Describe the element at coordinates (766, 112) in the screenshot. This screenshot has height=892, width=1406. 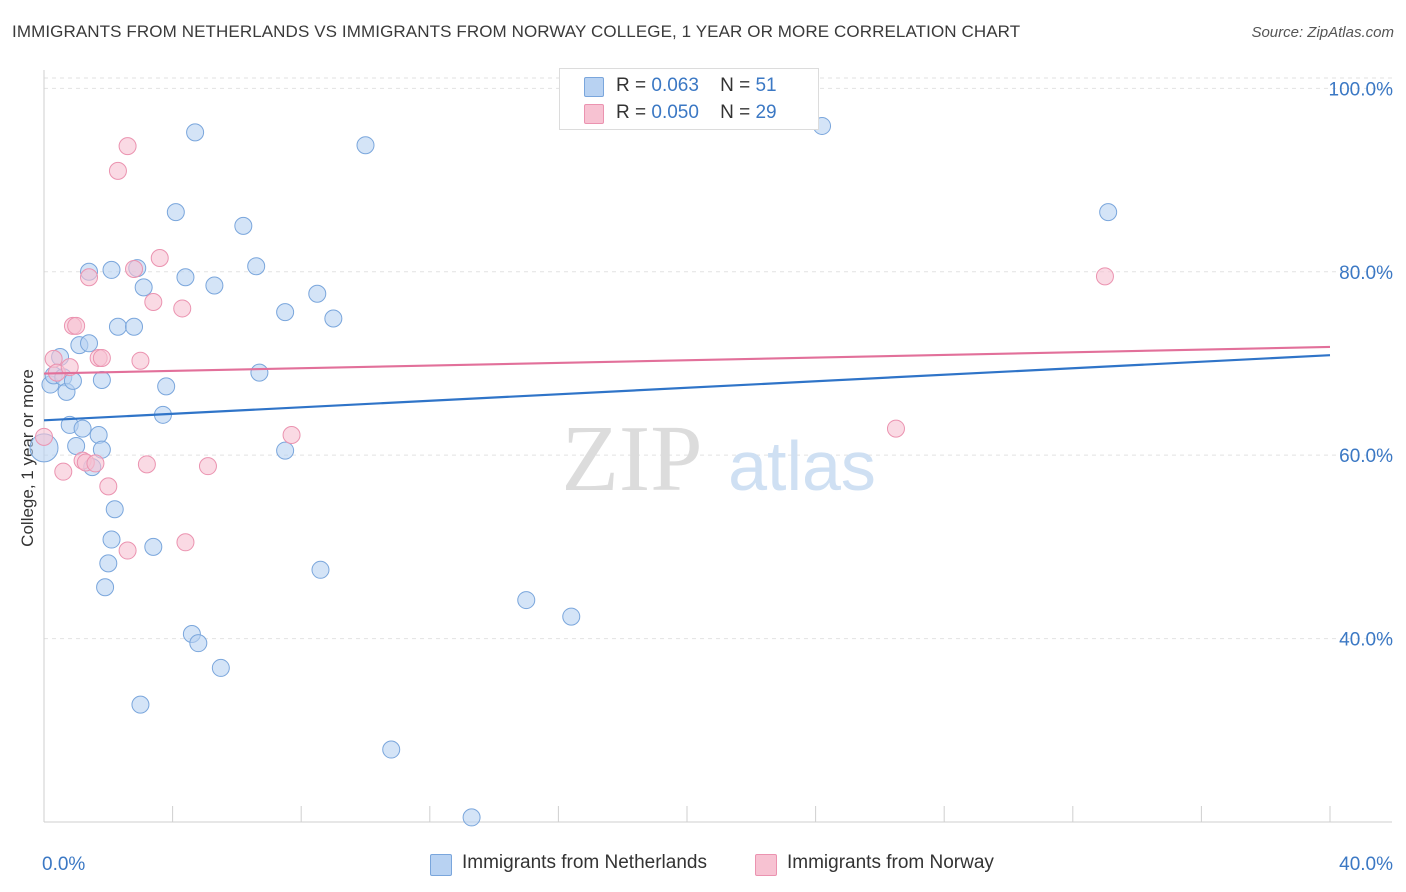
I see `legend-n-value: 29` at that location.